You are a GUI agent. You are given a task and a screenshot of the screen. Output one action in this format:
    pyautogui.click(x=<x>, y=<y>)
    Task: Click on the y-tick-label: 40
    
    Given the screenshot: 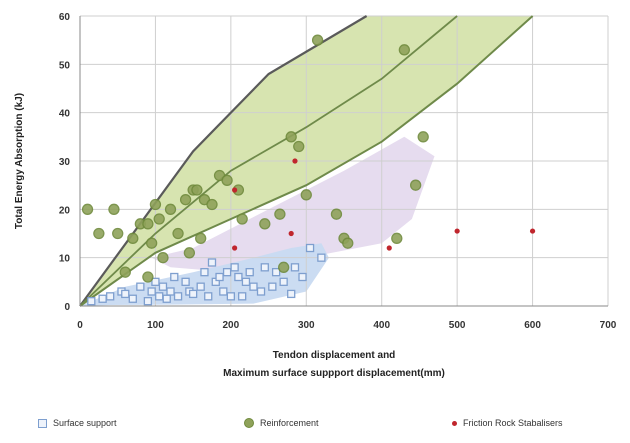 What is the action you would take?
    pyautogui.click(x=65, y=114)
    